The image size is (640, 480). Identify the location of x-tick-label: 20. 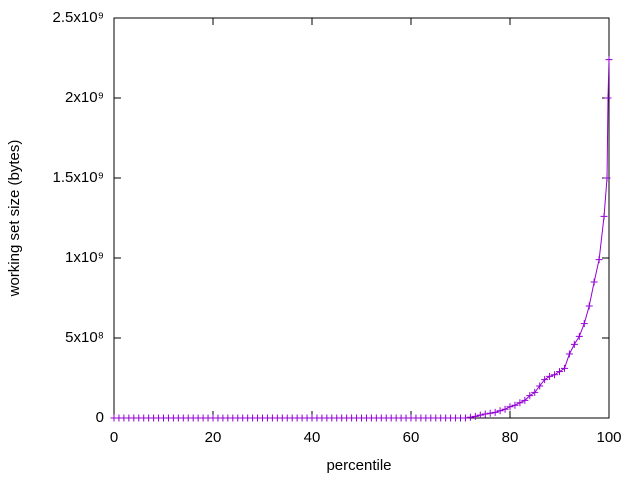
(213, 437).